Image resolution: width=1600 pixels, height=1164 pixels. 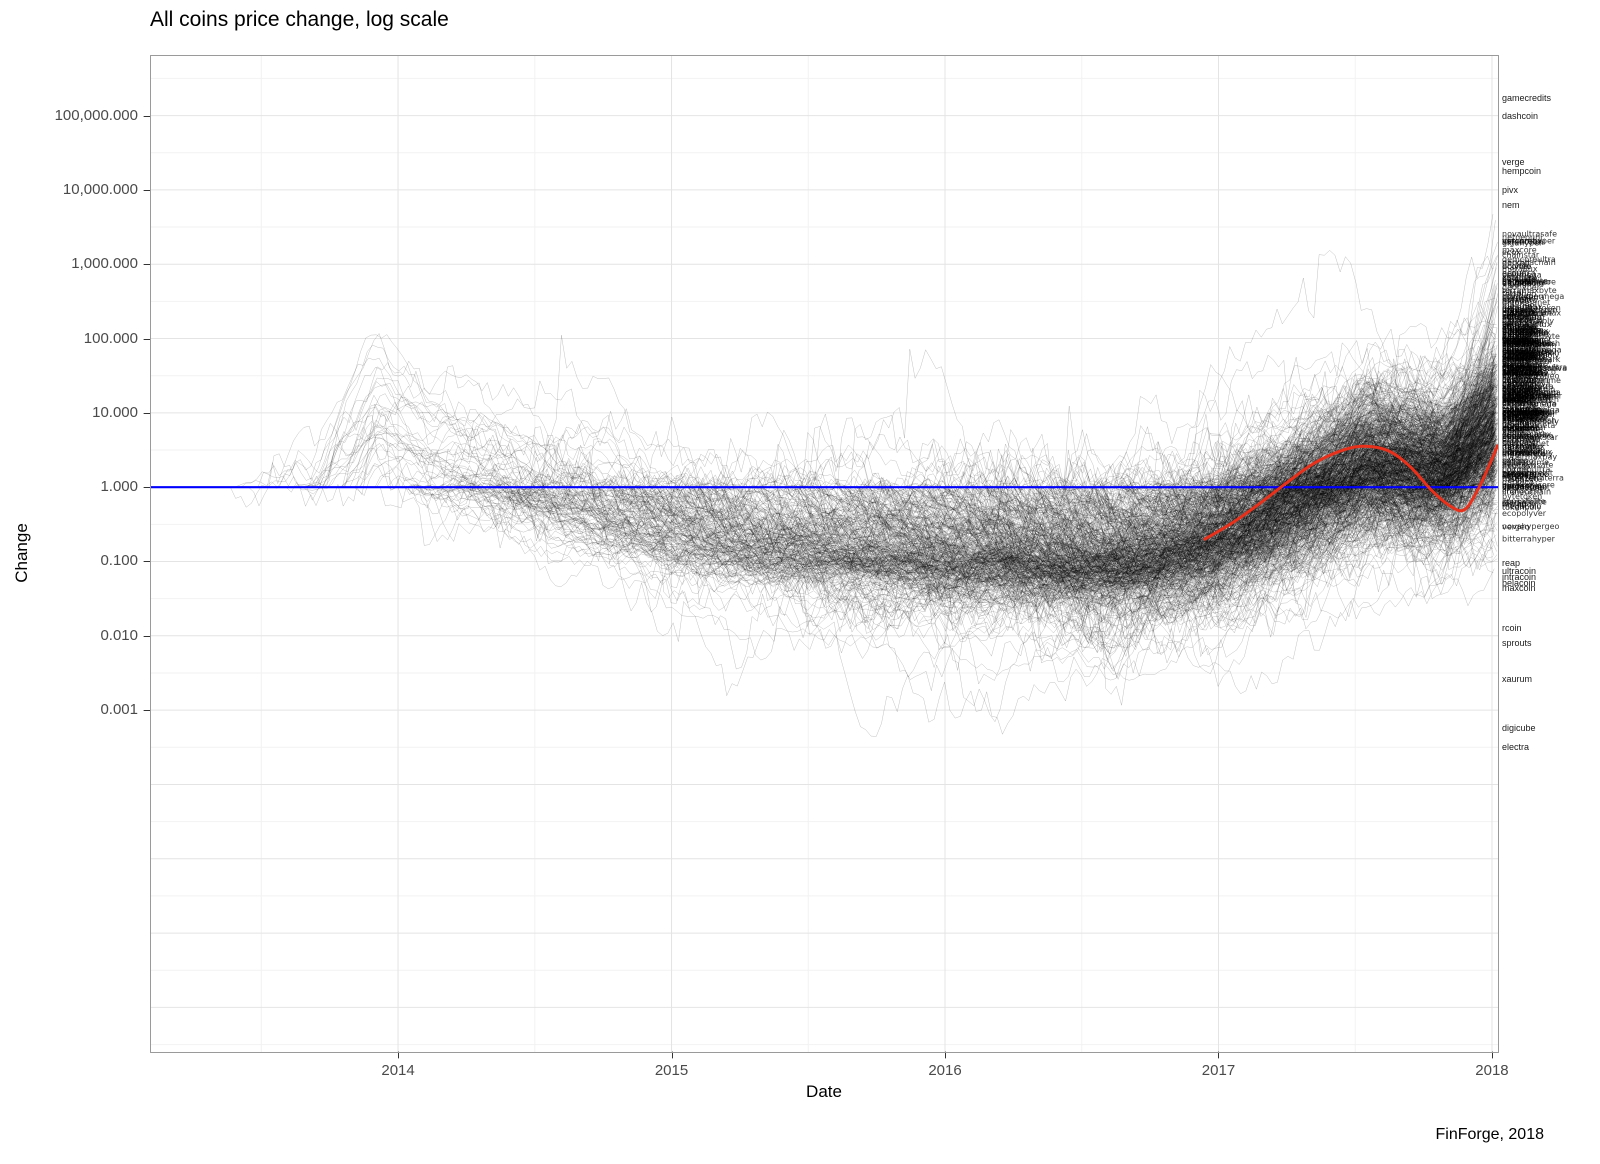 What do you see at coordinates (1489, 1134) in the screenshot?
I see `chart-caption: FinForge, 2018` at bounding box center [1489, 1134].